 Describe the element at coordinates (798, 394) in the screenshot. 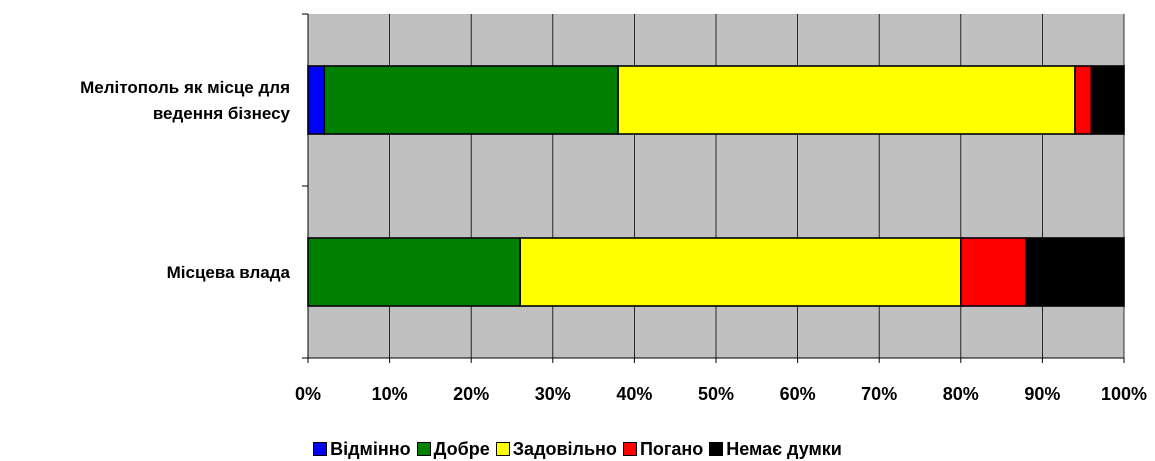

I see `x-tick-label: 60%` at that location.